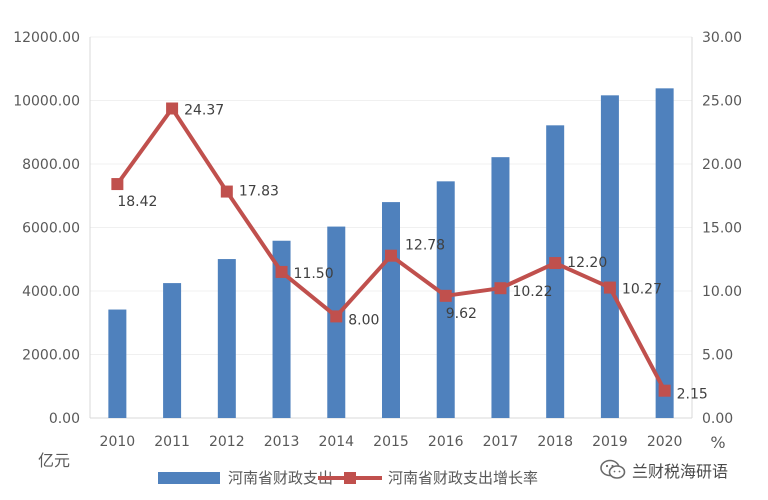 This screenshot has height=500, width=768. Describe the element at coordinates (610, 442) in the screenshot. I see `x-tick-label: 2019` at that location.